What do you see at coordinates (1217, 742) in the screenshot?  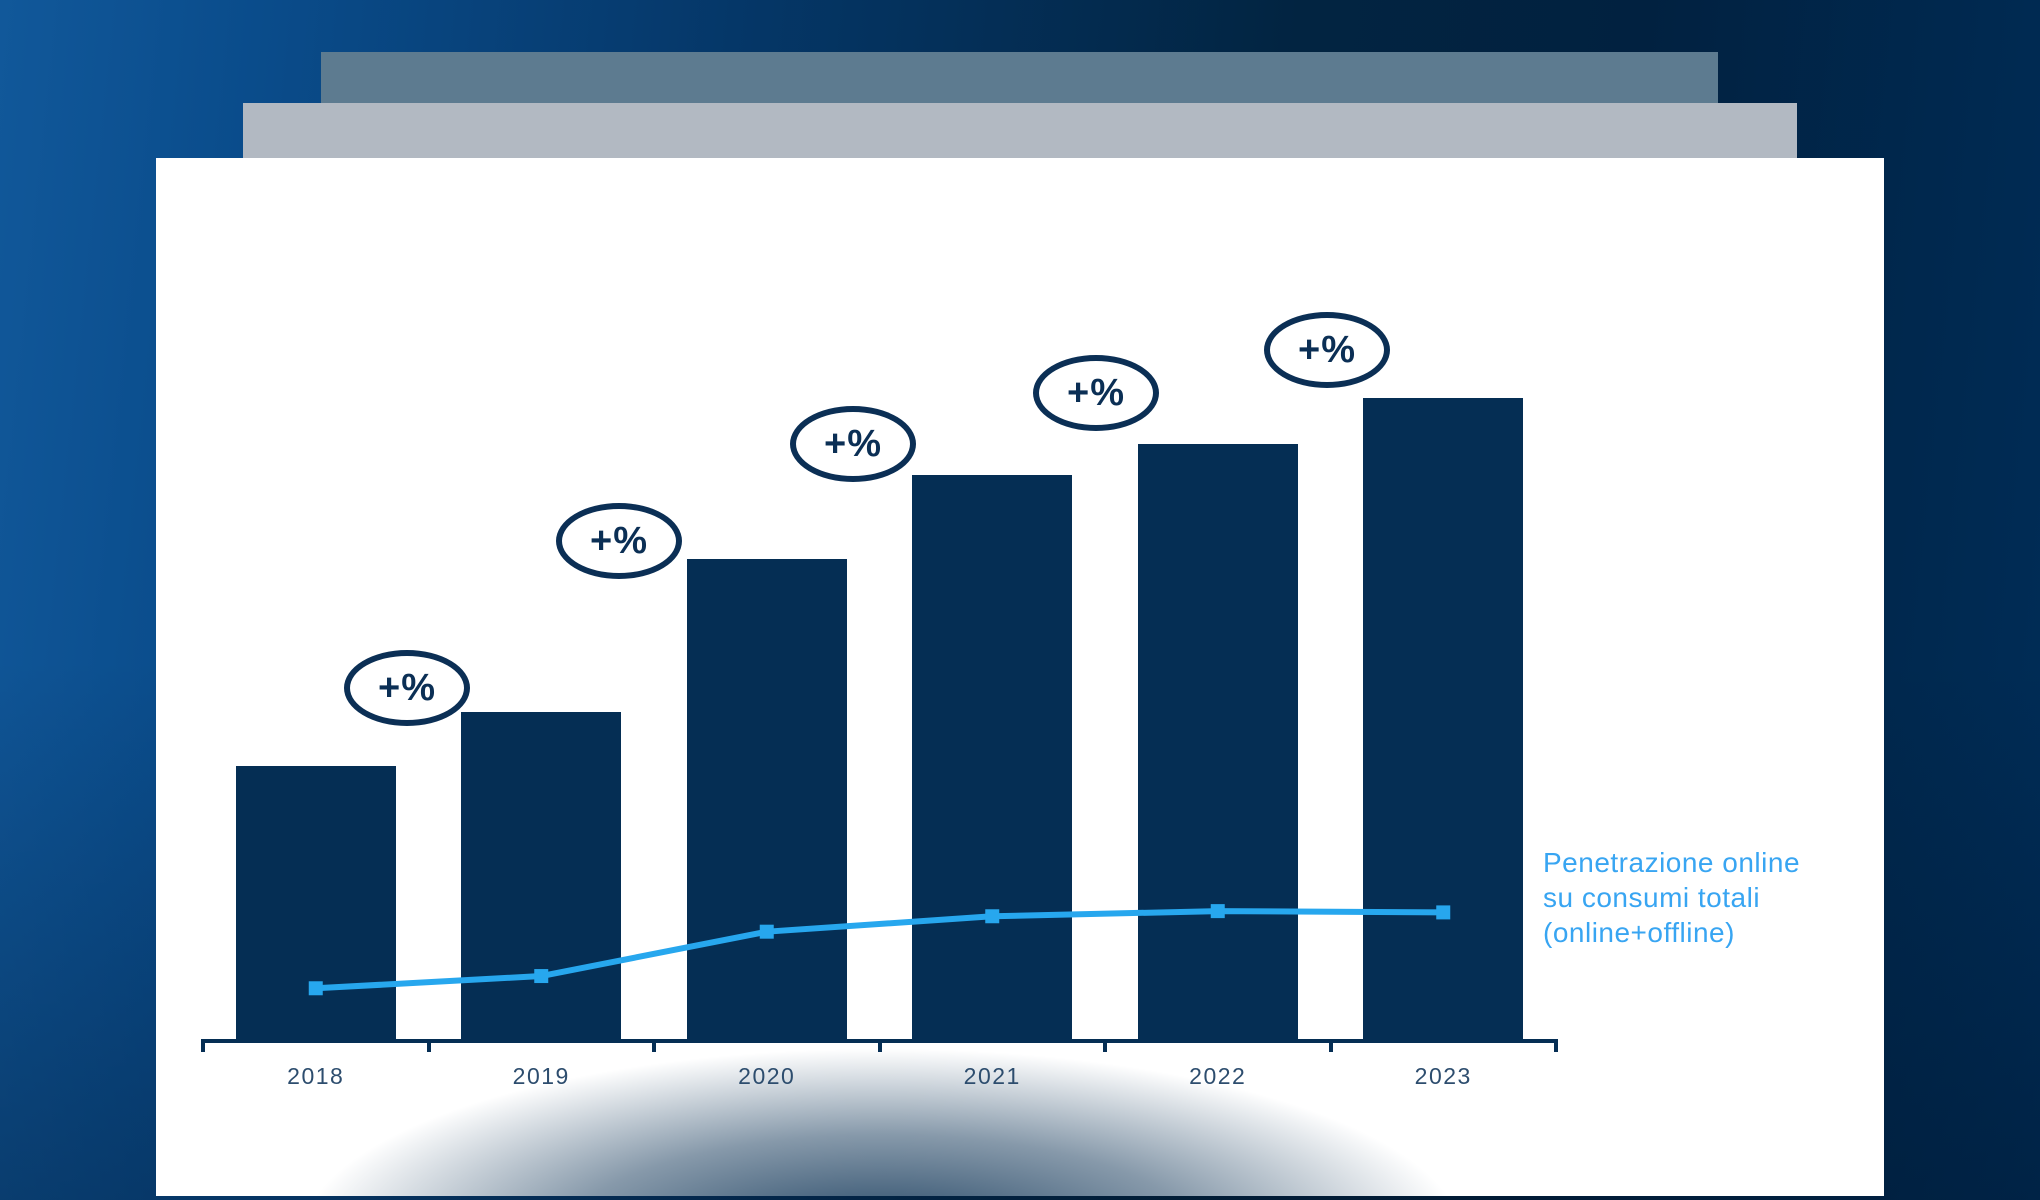 I see `bar-2022` at bounding box center [1217, 742].